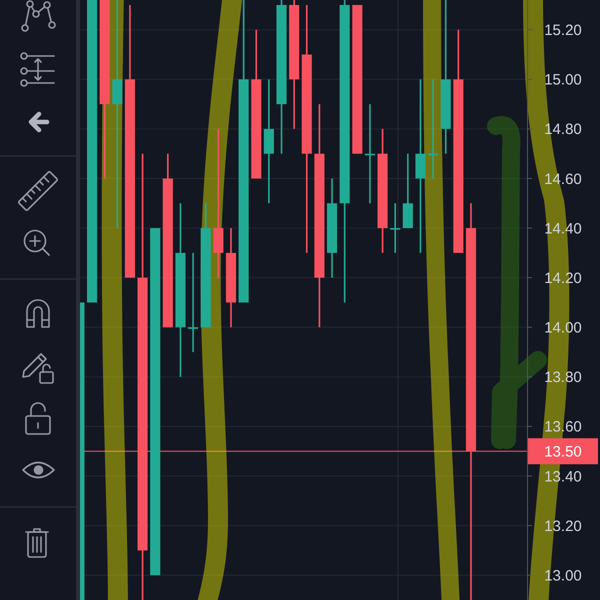 The width and height of the screenshot is (600, 600). What do you see at coordinates (563, 526) in the screenshot?
I see `y-tick-label: 13.20` at bounding box center [563, 526].